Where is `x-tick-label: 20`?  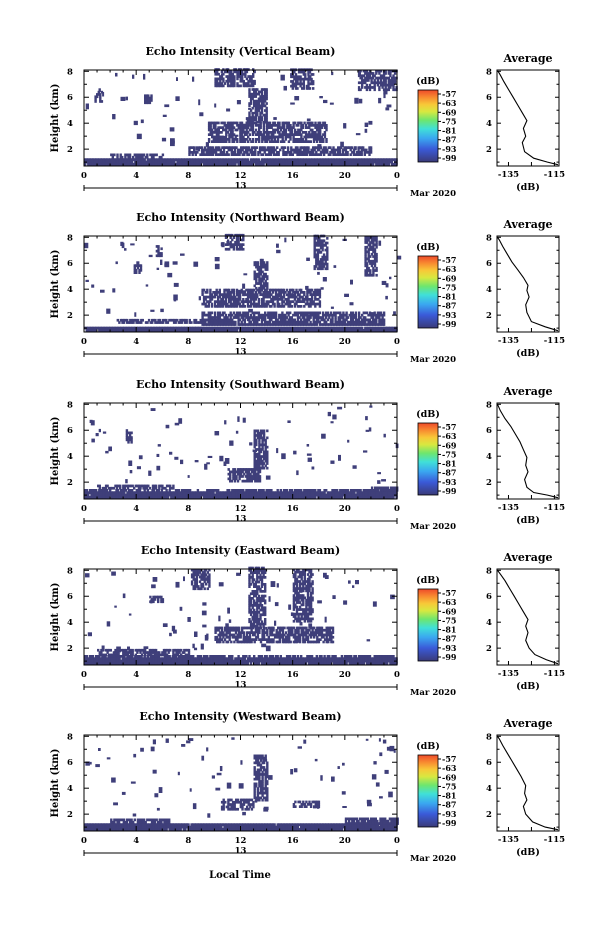 x-tick-label: 20 is located at coordinates (345, 176).